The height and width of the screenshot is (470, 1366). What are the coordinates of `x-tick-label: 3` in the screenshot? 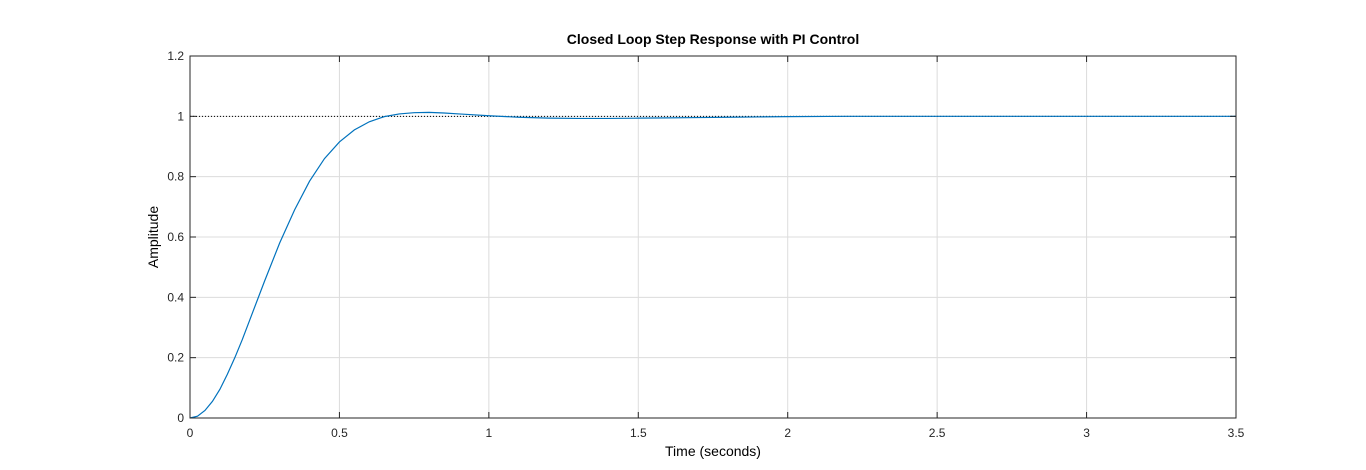 It's located at (1086, 433).